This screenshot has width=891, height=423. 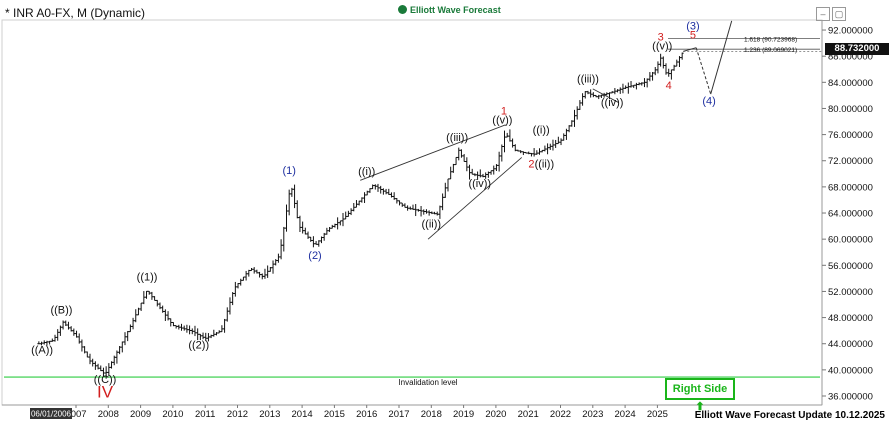 I want to click on wave-label: (1), so click(x=288, y=171).